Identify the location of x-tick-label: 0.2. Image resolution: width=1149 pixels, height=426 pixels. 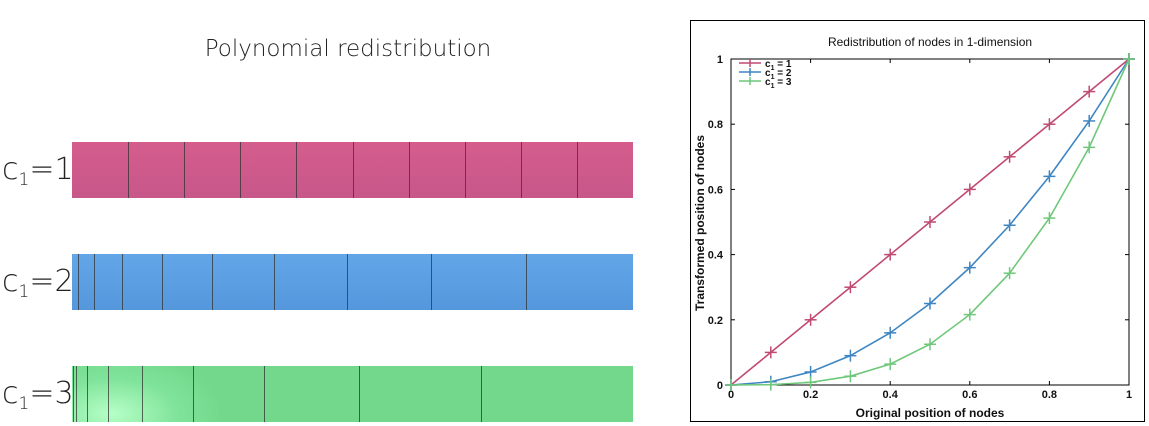
(810, 395).